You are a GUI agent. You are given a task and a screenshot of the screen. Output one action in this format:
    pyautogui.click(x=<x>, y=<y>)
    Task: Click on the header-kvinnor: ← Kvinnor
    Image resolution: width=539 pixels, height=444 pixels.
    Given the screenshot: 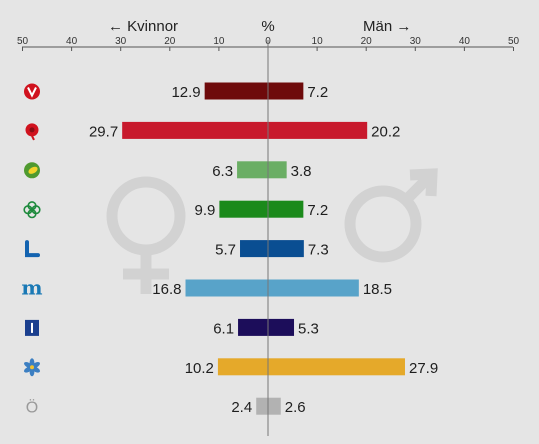 What is the action you would take?
    pyautogui.click(x=143, y=26)
    